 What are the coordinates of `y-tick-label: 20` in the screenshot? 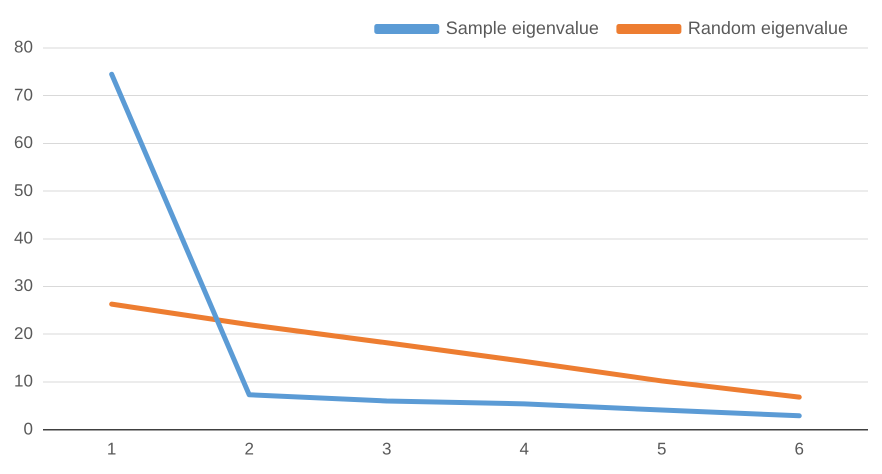 It's located at (23, 333).